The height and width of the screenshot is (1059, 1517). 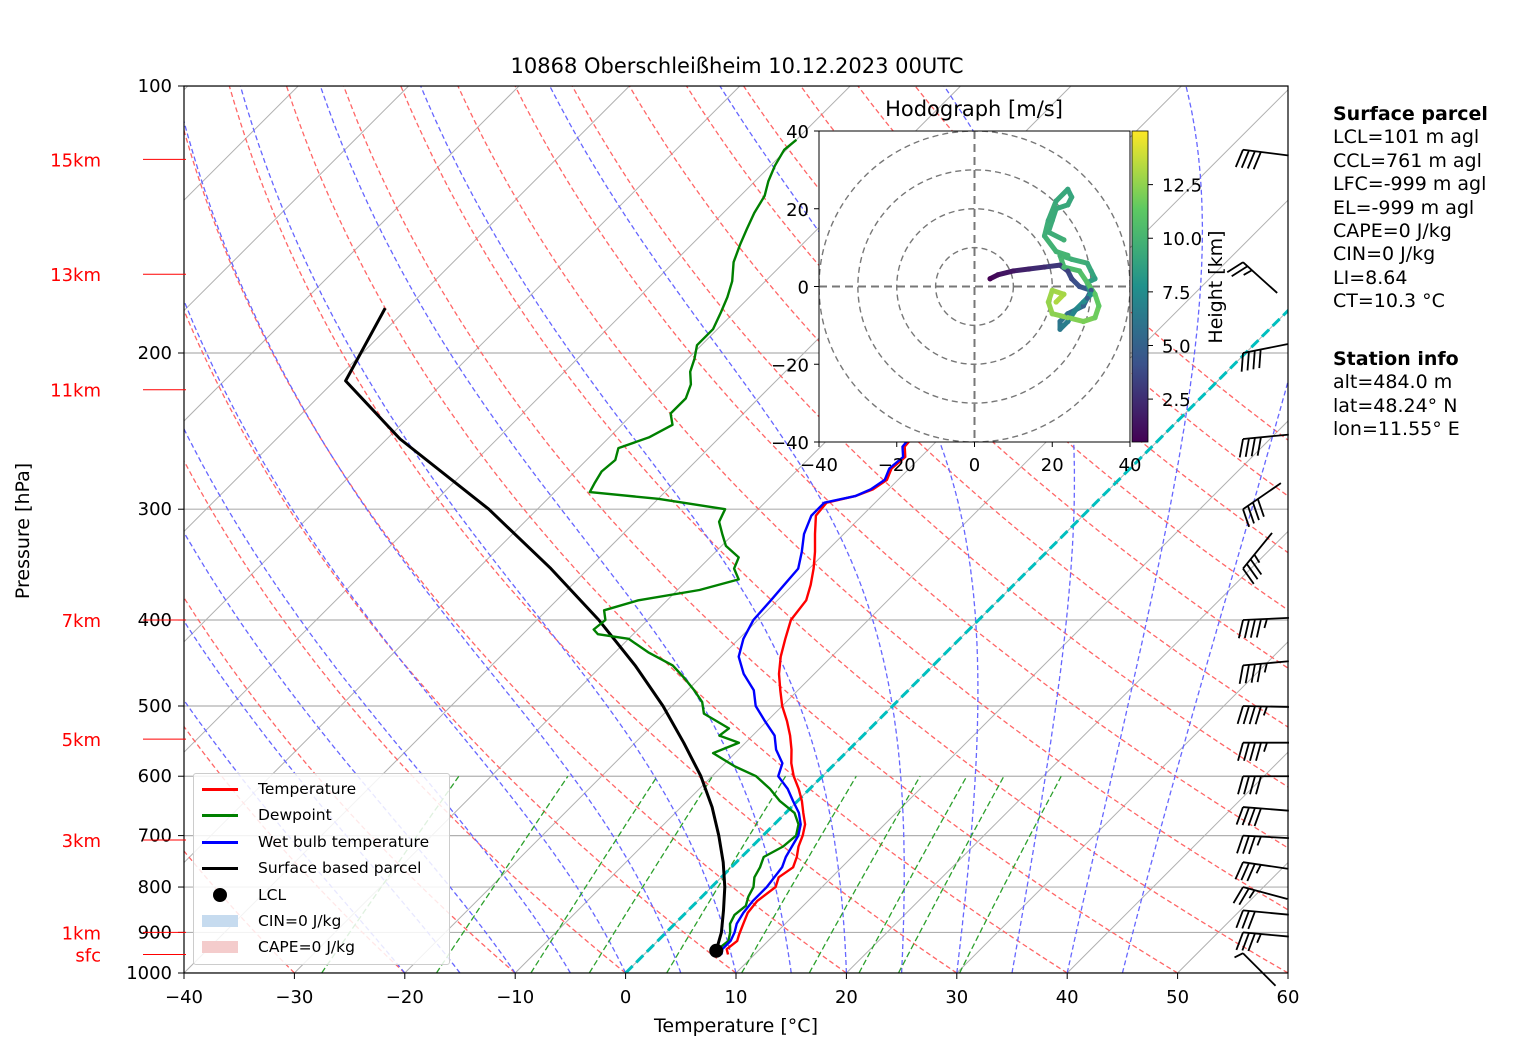 I want to click on legend-label: LCL, so click(x=272, y=895).